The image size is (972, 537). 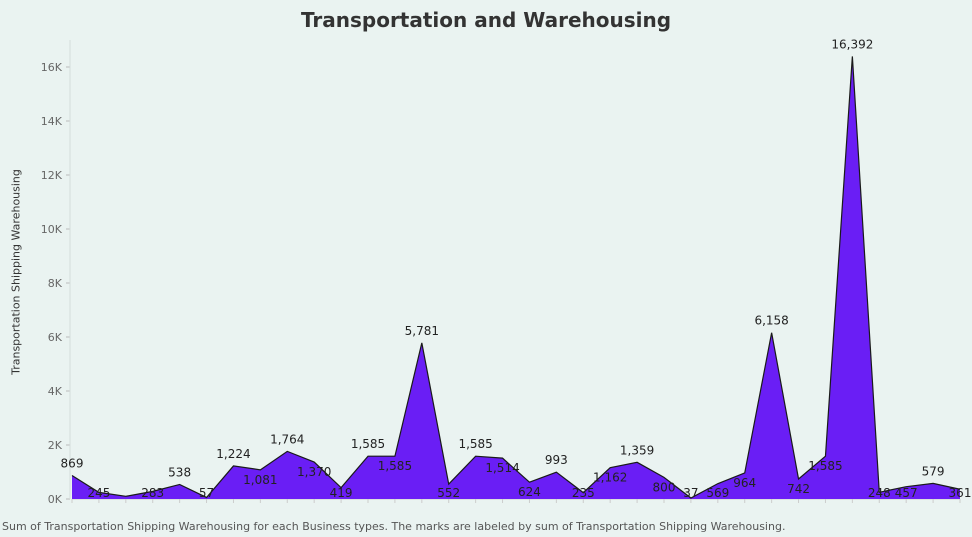 What do you see at coordinates (52, 229) in the screenshot?
I see `y-tick-label: 10K` at bounding box center [52, 229].